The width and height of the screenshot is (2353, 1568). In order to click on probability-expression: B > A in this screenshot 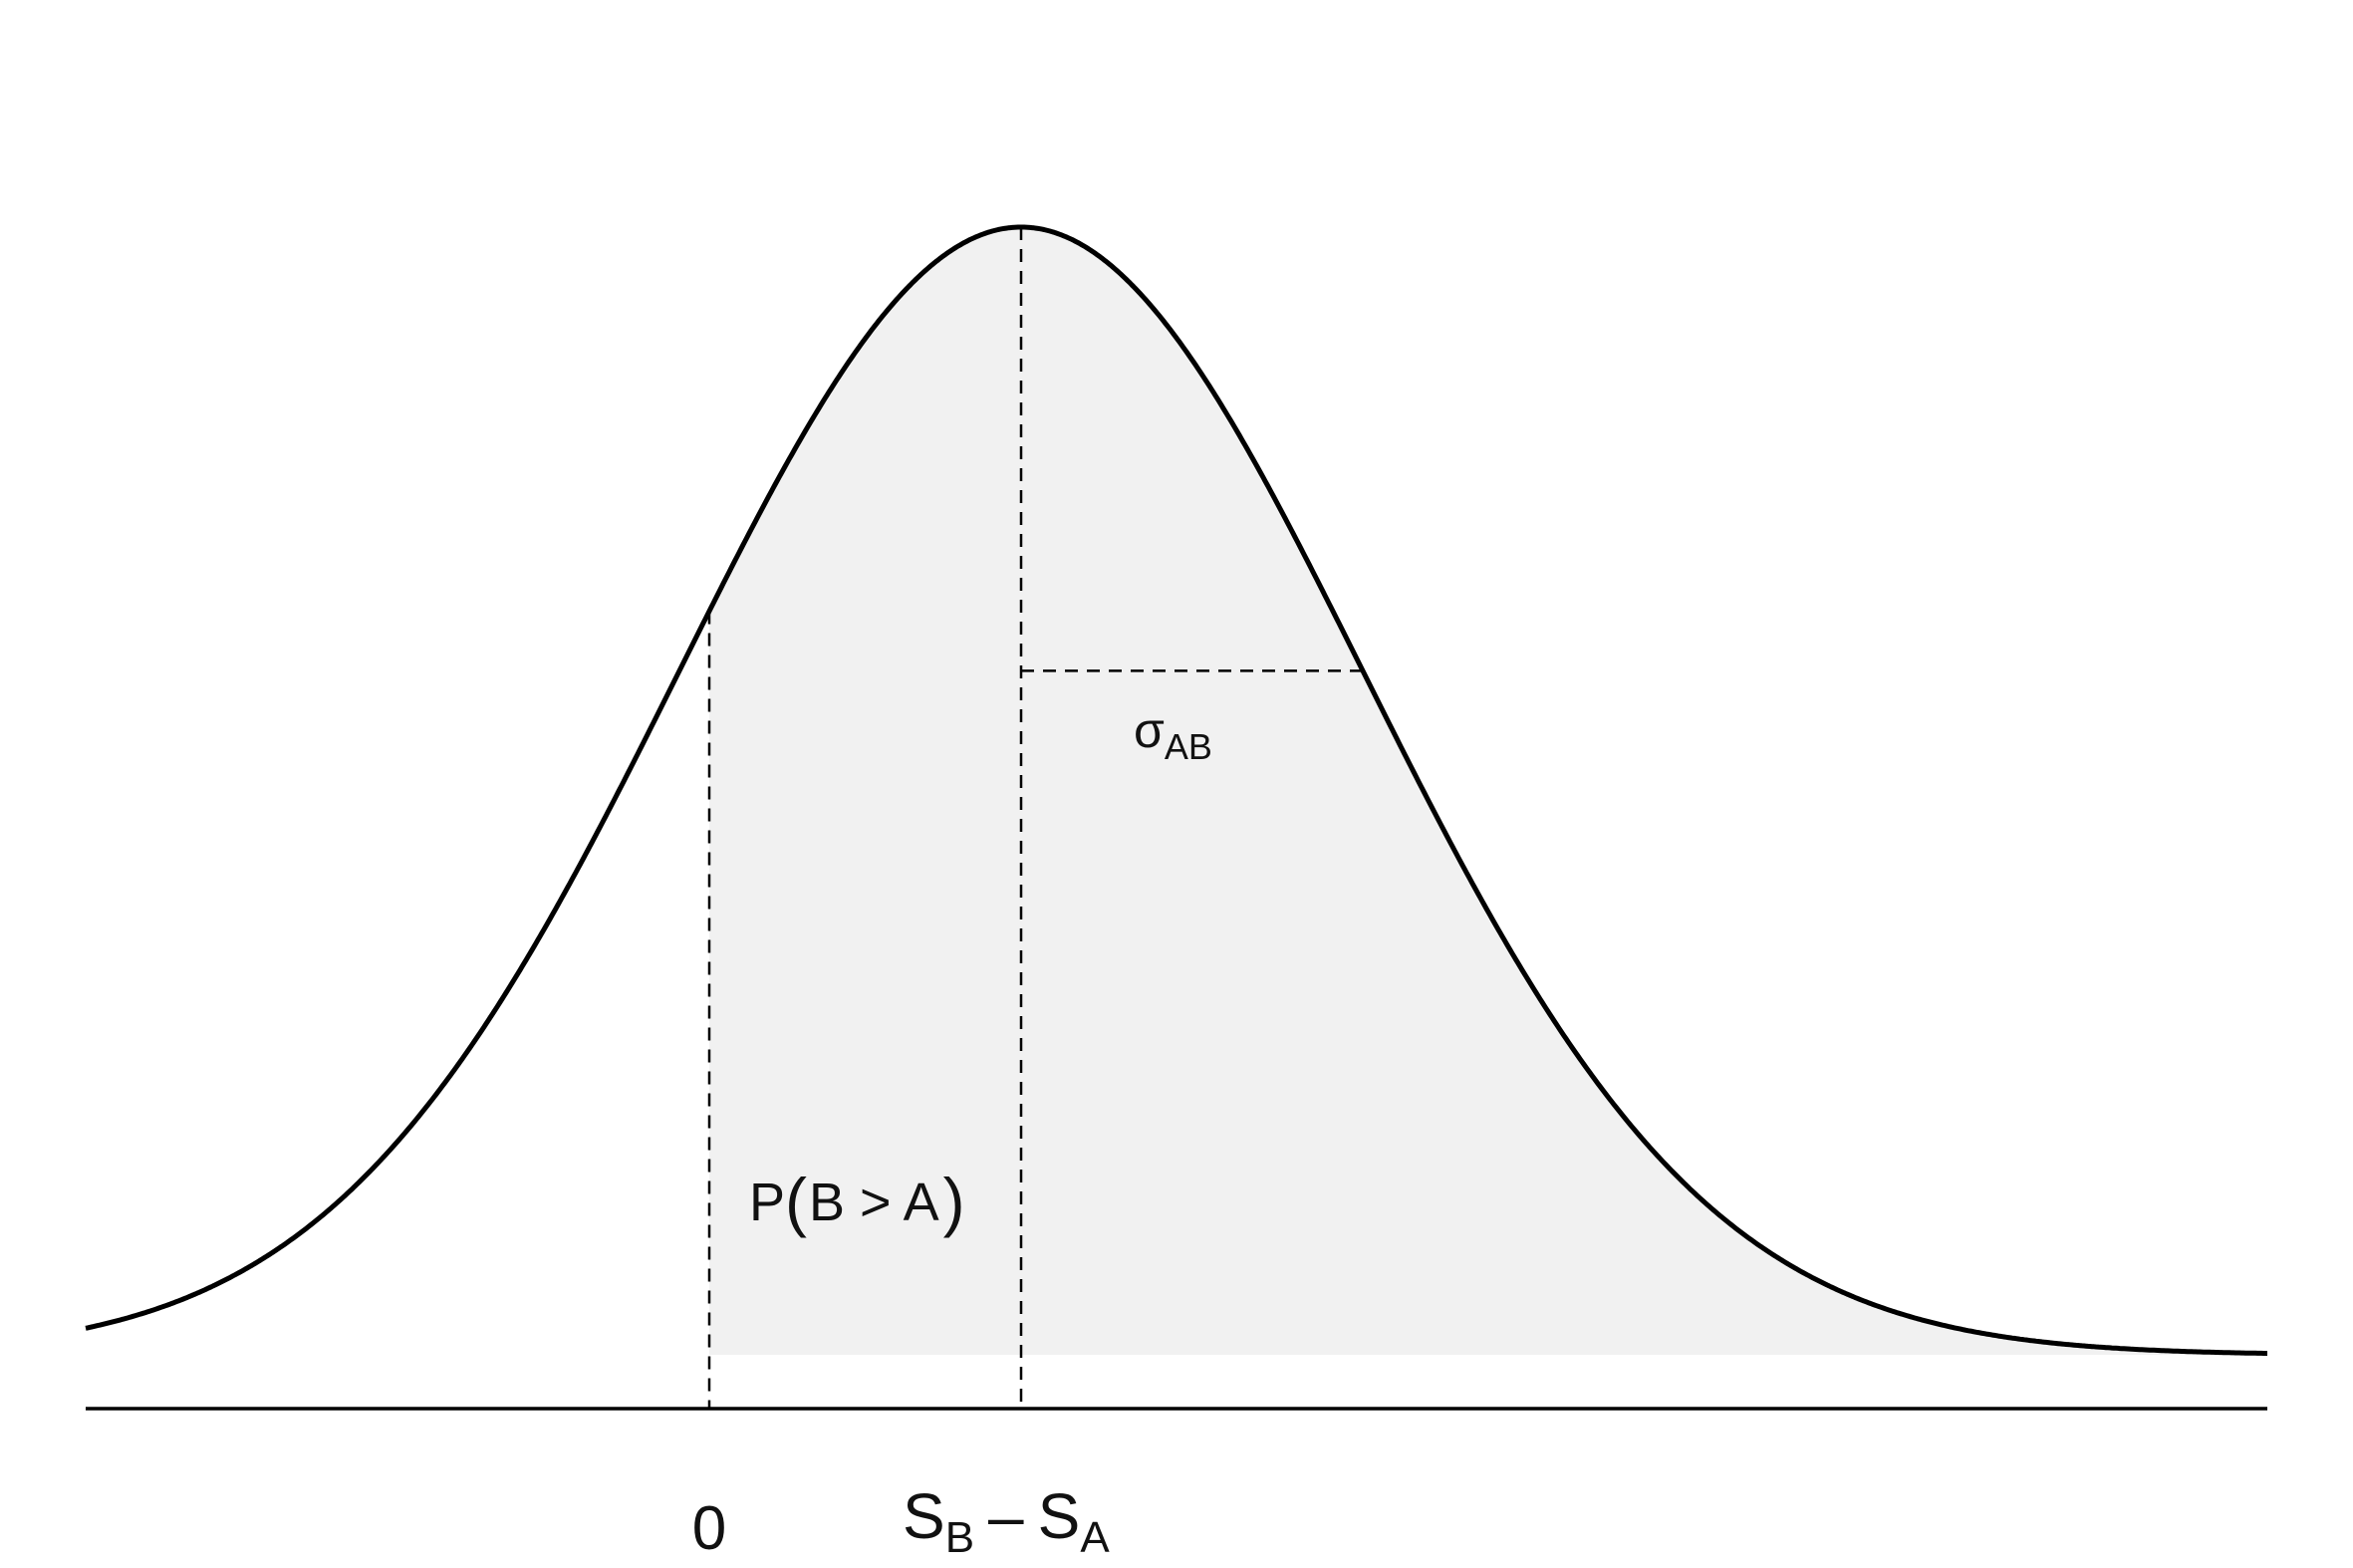, I will do `click(874, 1202)`.